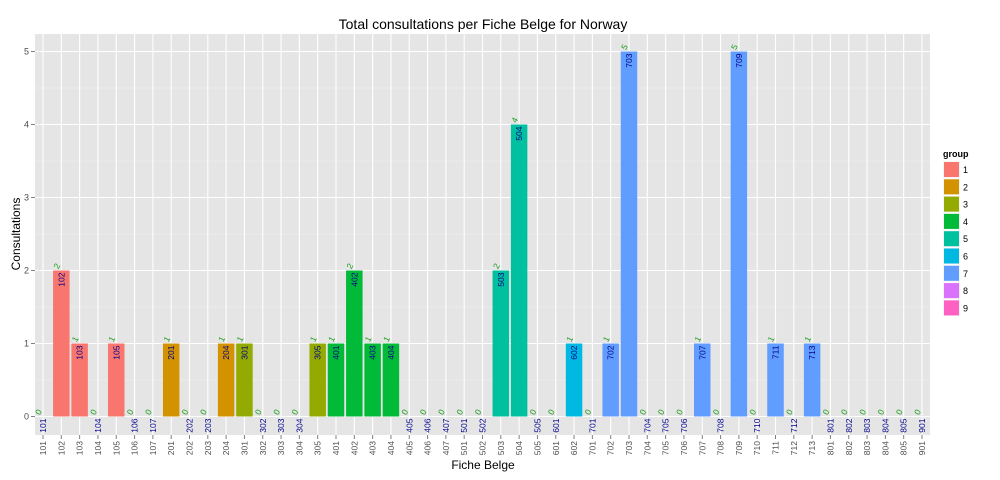 The height and width of the screenshot is (480, 1000). Describe the element at coordinates (501, 279) in the screenshot. I see `bar-category-label: 503` at that location.